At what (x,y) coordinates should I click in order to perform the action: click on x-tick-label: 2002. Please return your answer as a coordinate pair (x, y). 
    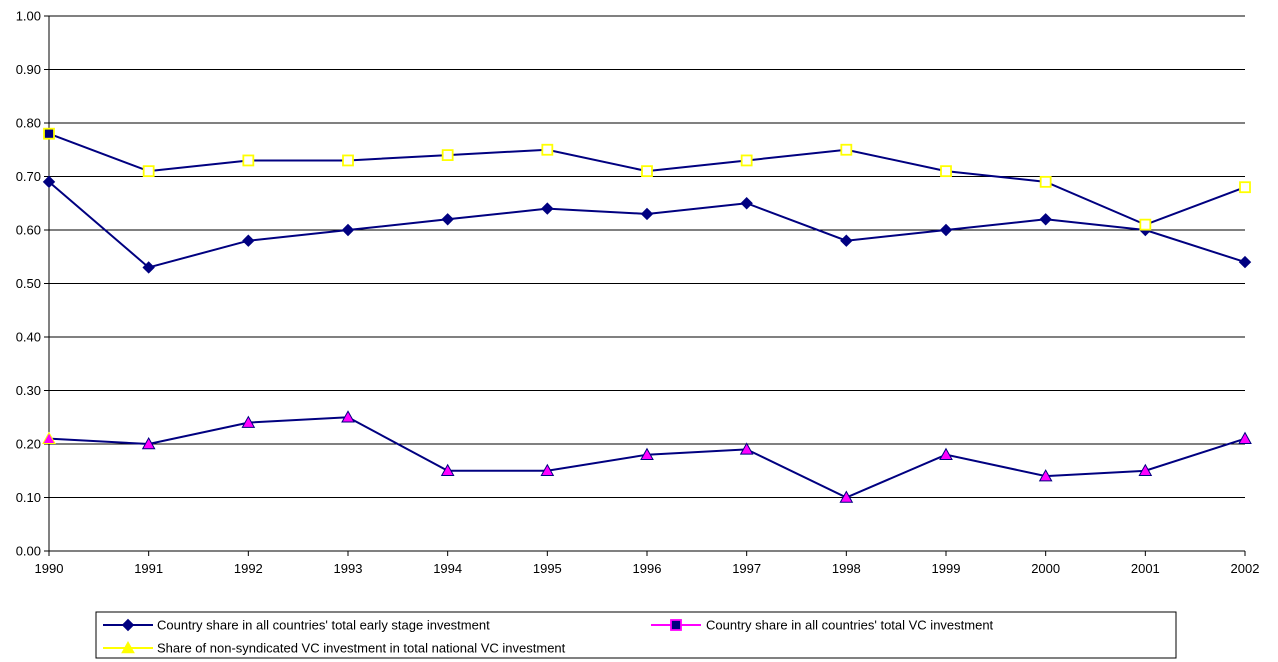
    Looking at the image, I should click on (1245, 568).